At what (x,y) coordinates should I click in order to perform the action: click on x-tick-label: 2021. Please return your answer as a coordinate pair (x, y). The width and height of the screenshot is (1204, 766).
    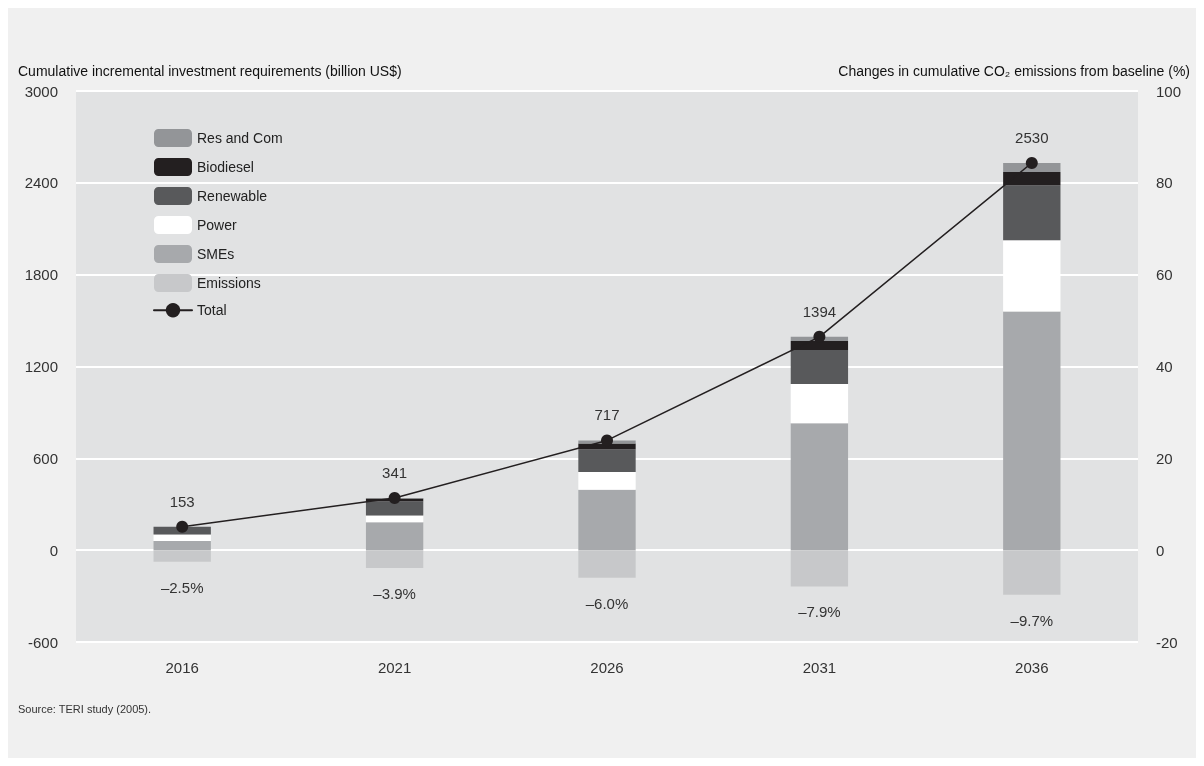
    Looking at the image, I should click on (394, 667).